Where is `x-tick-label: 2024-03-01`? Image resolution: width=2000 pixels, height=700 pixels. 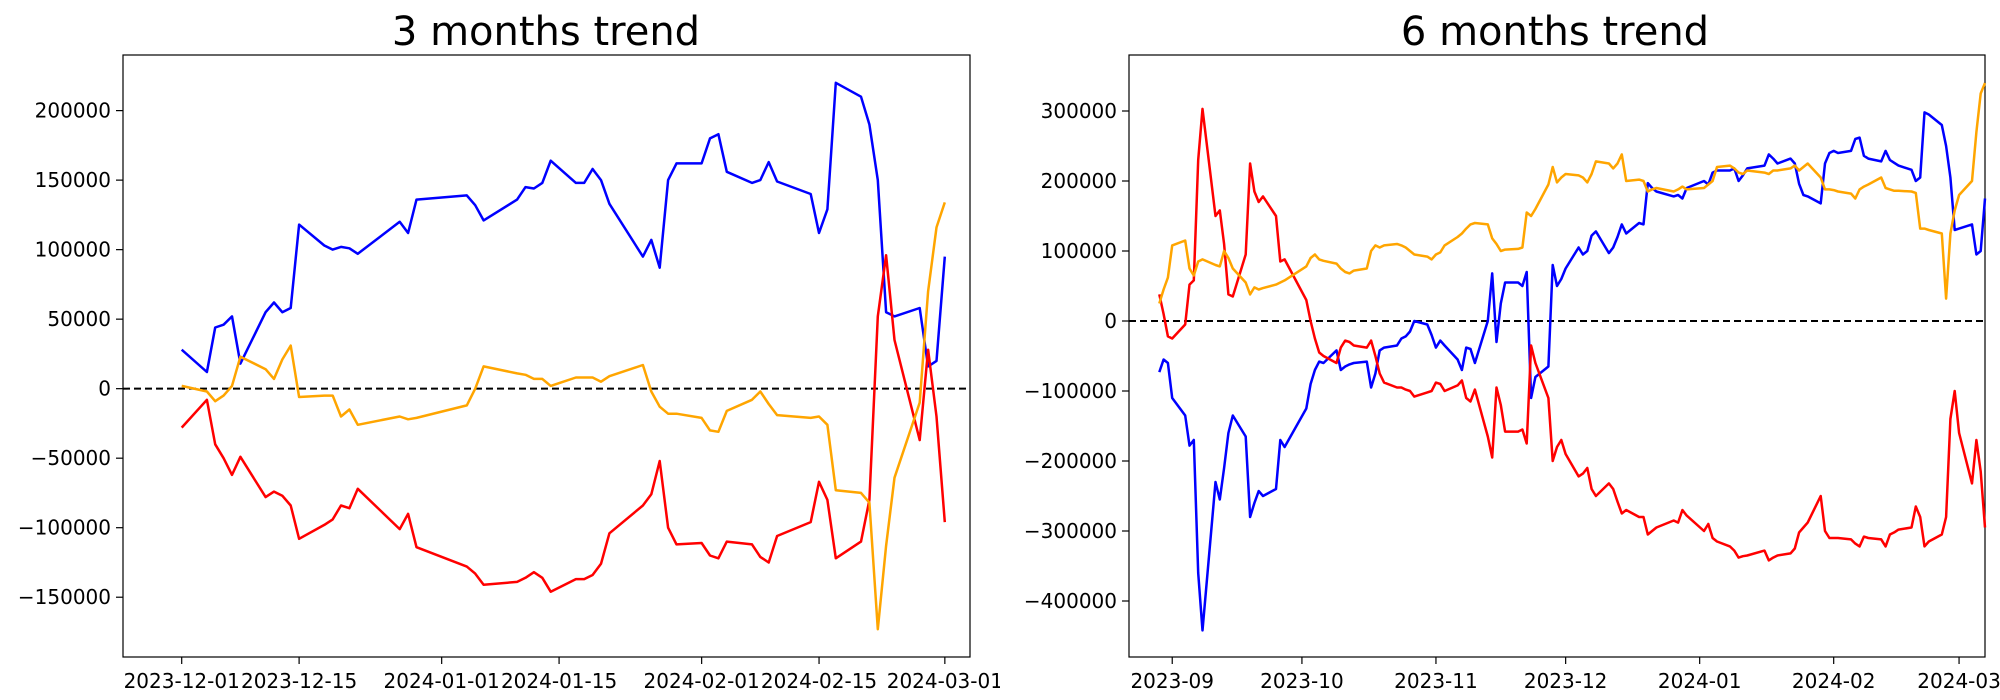
x-tick-label: 2024-03-01 is located at coordinates (943, 681).